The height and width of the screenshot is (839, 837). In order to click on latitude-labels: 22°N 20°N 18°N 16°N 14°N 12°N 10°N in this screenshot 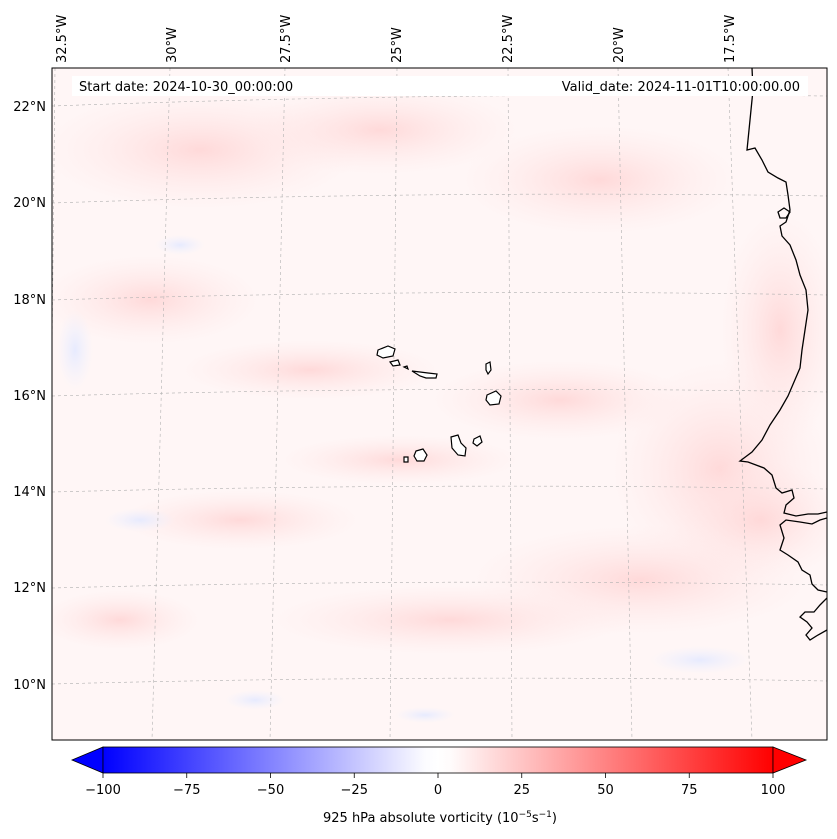, I will do `click(29, 396)`.